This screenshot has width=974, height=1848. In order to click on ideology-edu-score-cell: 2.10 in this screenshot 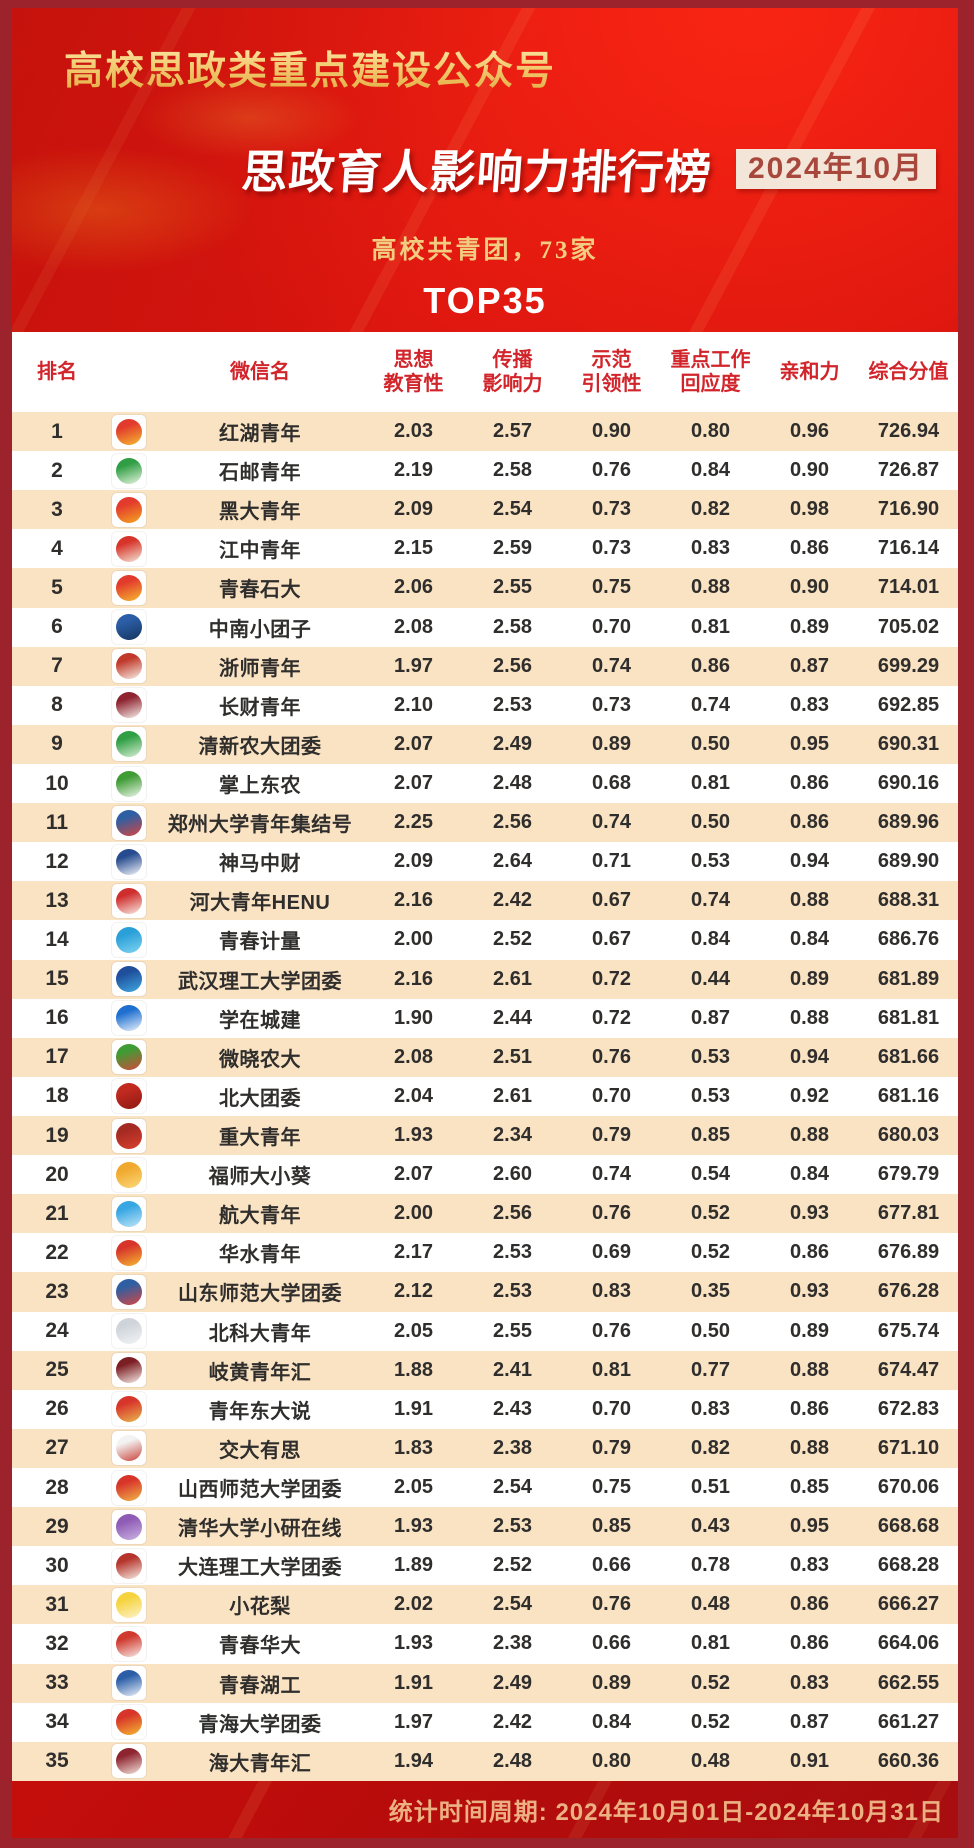, I will do `click(413, 704)`.